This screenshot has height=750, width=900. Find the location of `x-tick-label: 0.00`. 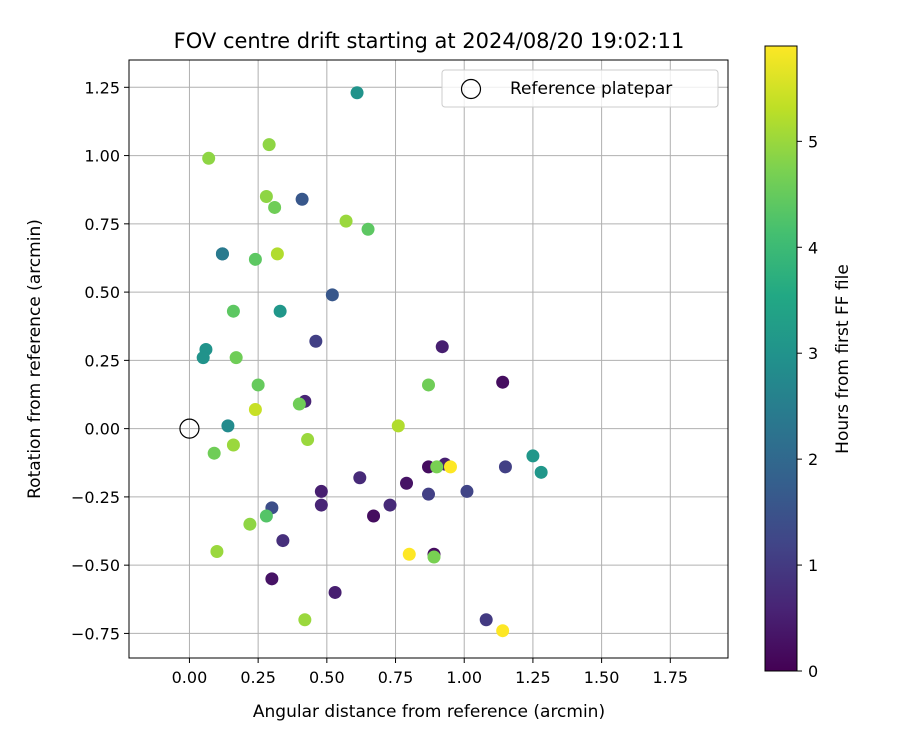

x-tick-label: 0.00 is located at coordinates (190, 677).